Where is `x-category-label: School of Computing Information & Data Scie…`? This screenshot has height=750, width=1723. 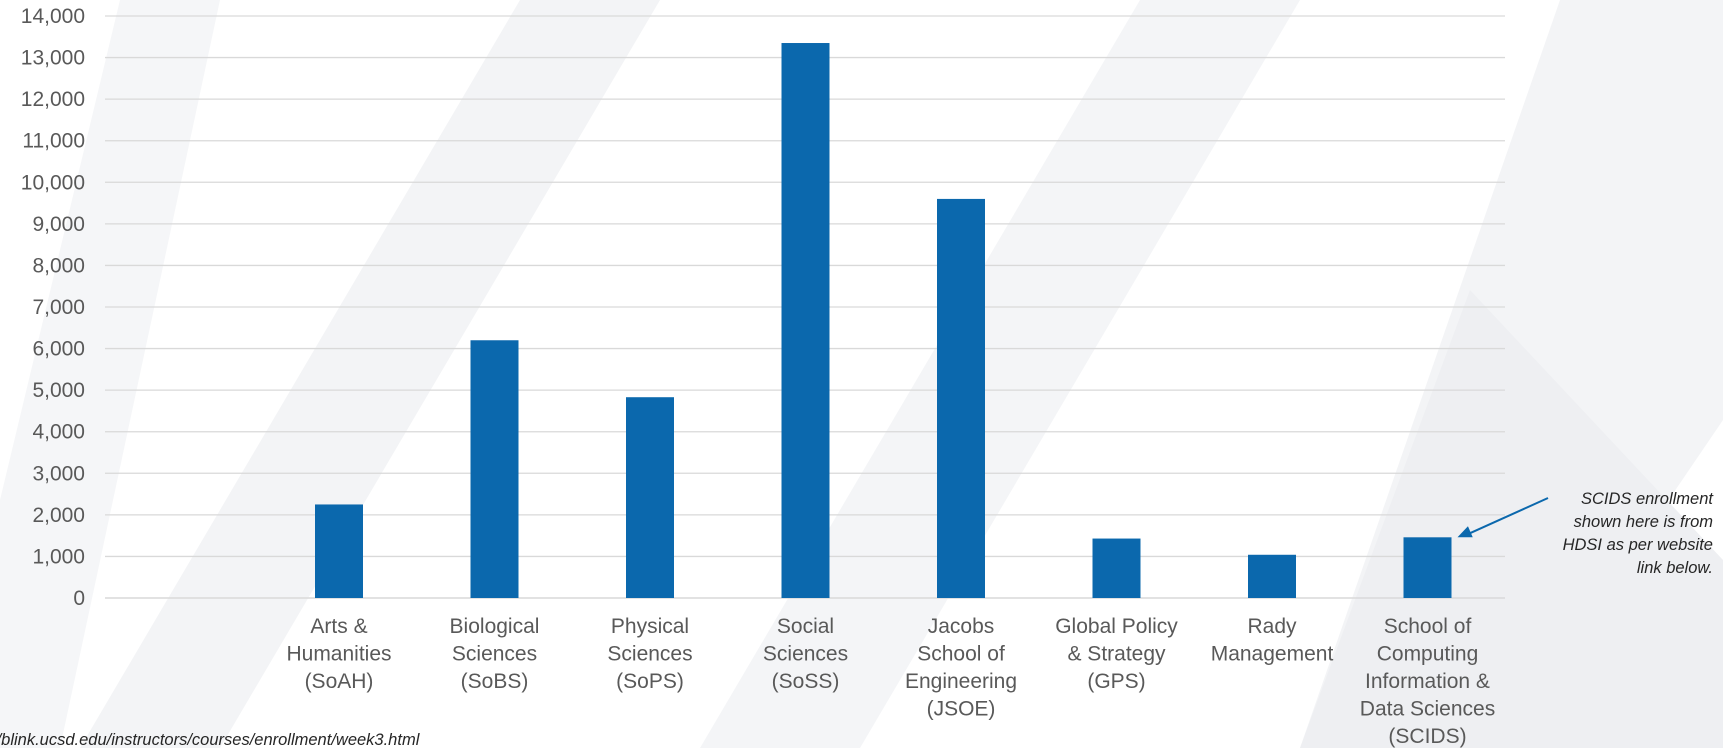 x-category-label: School of Computing Information & Data Scie… is located at coordinates (1427, 681).